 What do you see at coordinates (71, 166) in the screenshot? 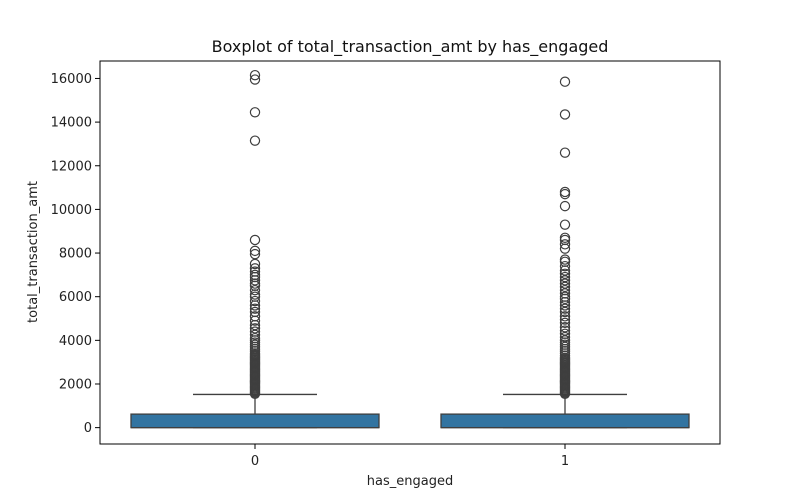
I see `y-tick-label: 12000` at bounding box center [71, 166].